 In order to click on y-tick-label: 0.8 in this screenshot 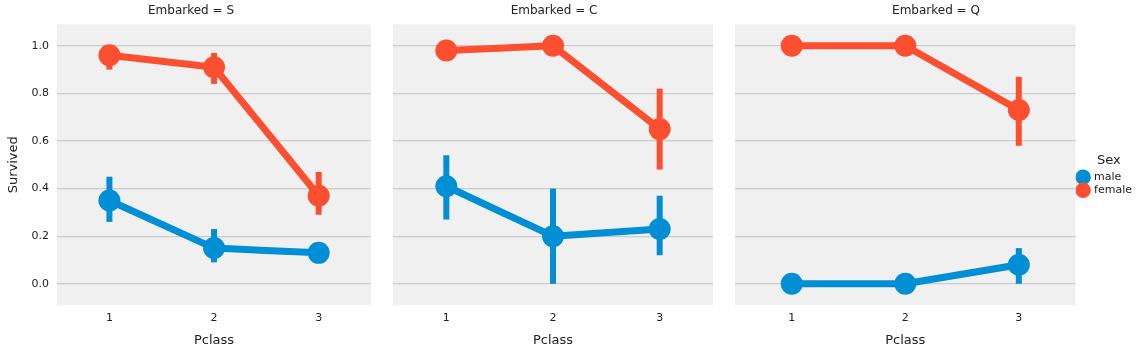, I will do `click(40, 93)`.